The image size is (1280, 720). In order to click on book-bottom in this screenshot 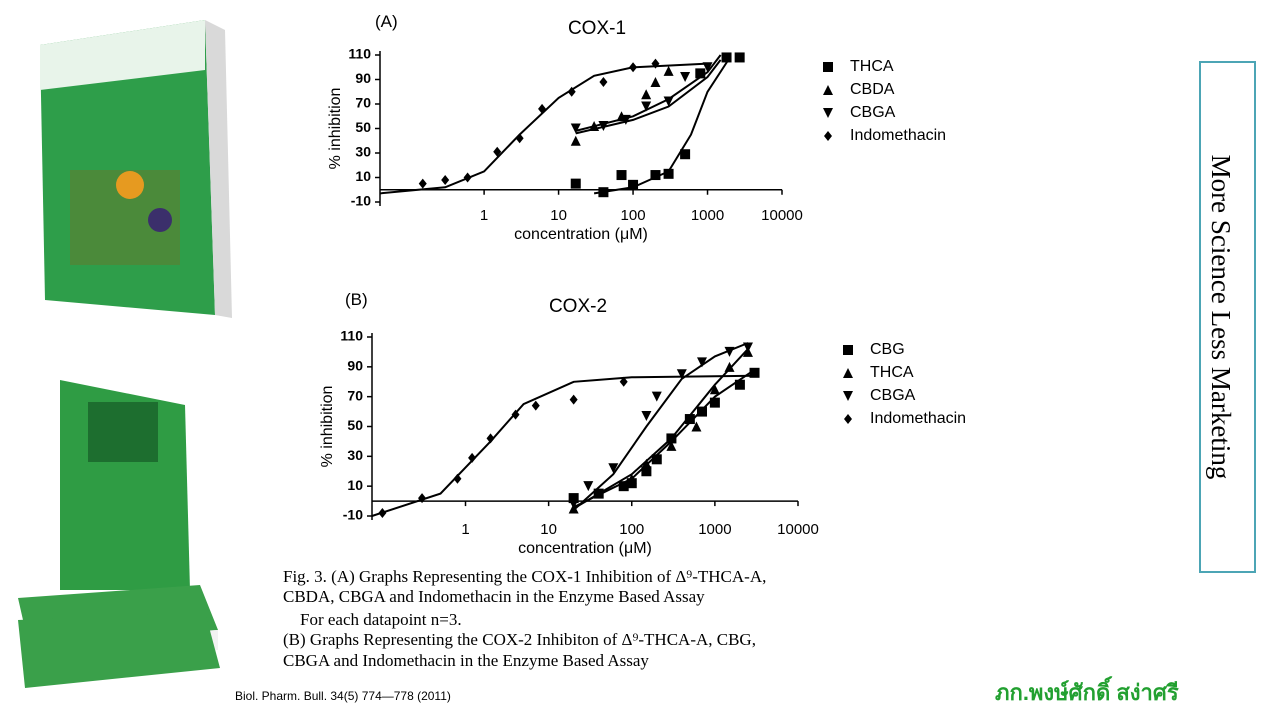, I will do `click(119, 534)`.